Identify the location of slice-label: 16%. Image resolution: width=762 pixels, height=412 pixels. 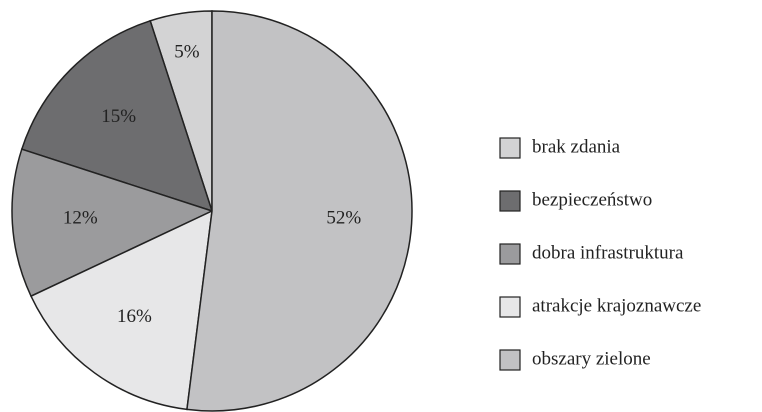
(134, 316).